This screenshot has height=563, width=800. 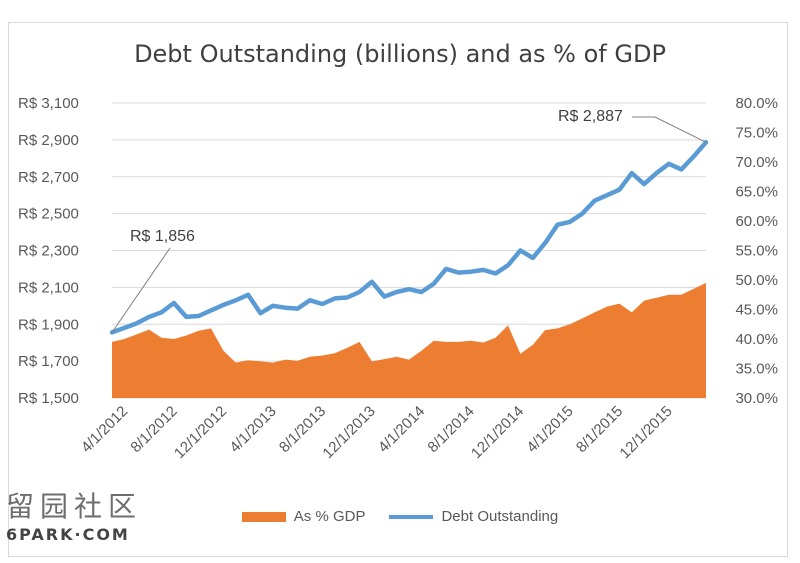 I want to click on legend: As % GDP Debt Outstanding, so click(x=400, y=516).